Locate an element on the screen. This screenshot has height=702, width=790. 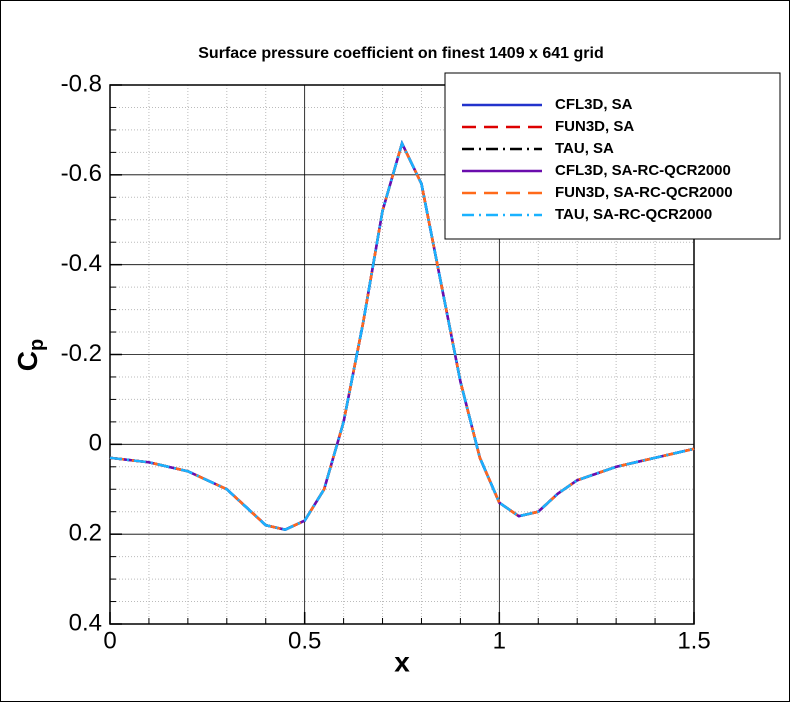
y-label-main: C is located at coordinates (27, 361).